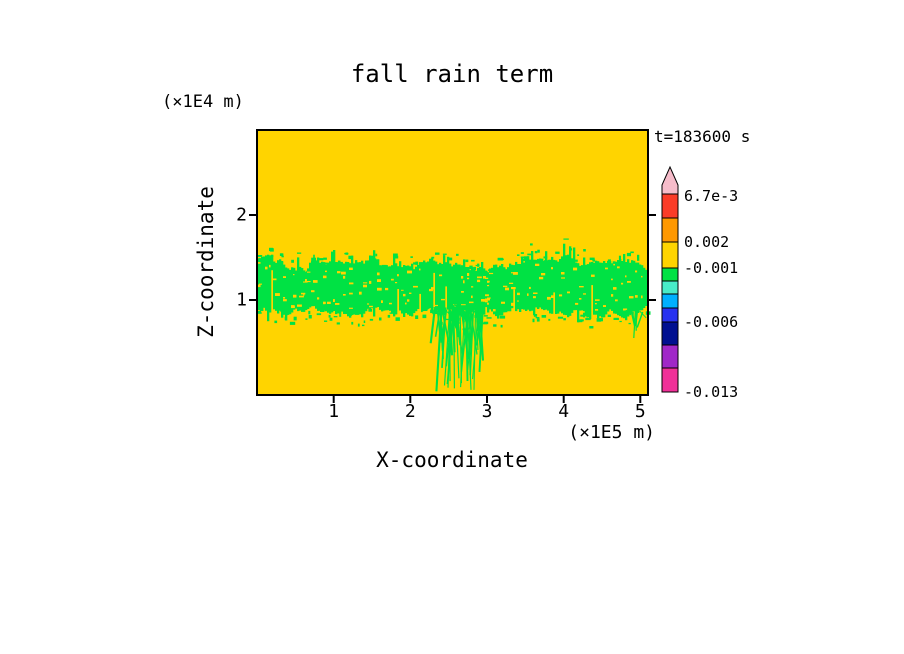 Image resolution: width=904 pixels, height=654 pixels. I want to click on x-axis-unit-label: (×1E5 m), so click(611, 432).